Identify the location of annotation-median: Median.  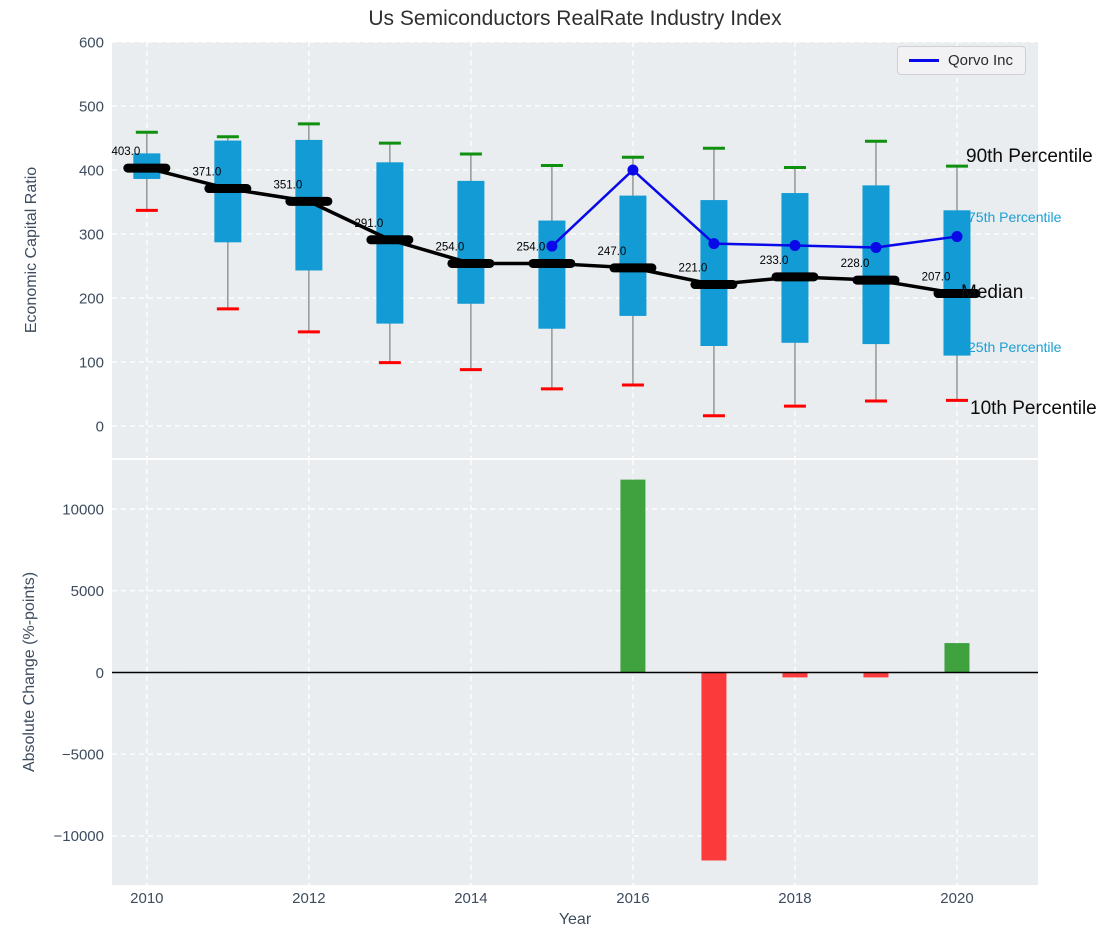
(992, 292).